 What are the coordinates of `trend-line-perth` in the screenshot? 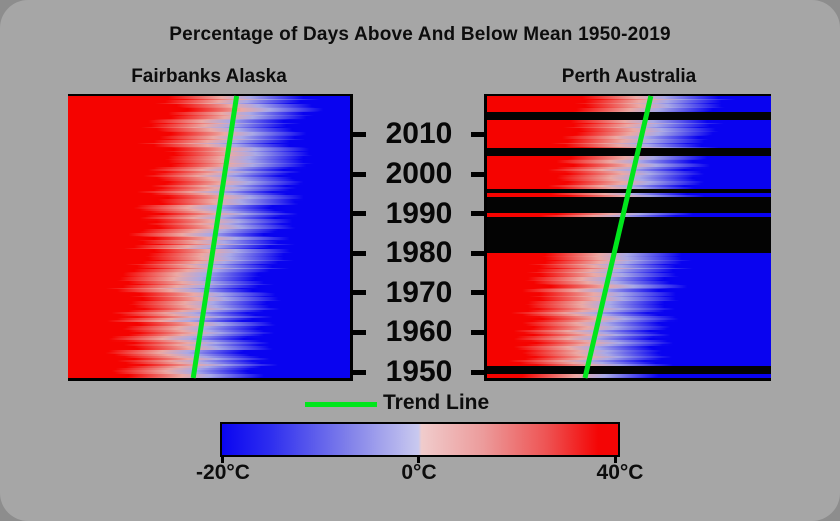 It's located at (618, 237).